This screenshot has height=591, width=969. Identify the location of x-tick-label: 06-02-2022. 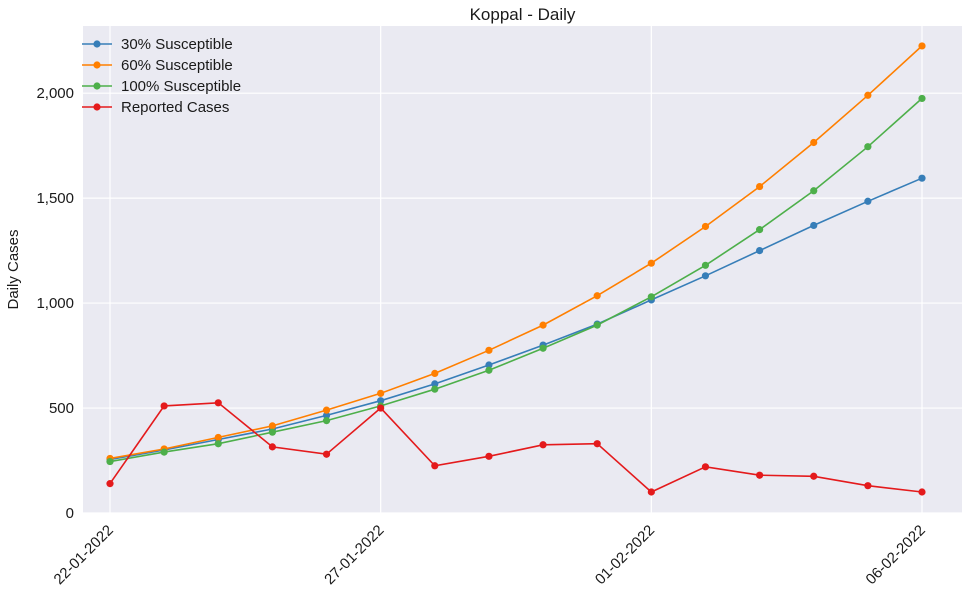
(896, 555).